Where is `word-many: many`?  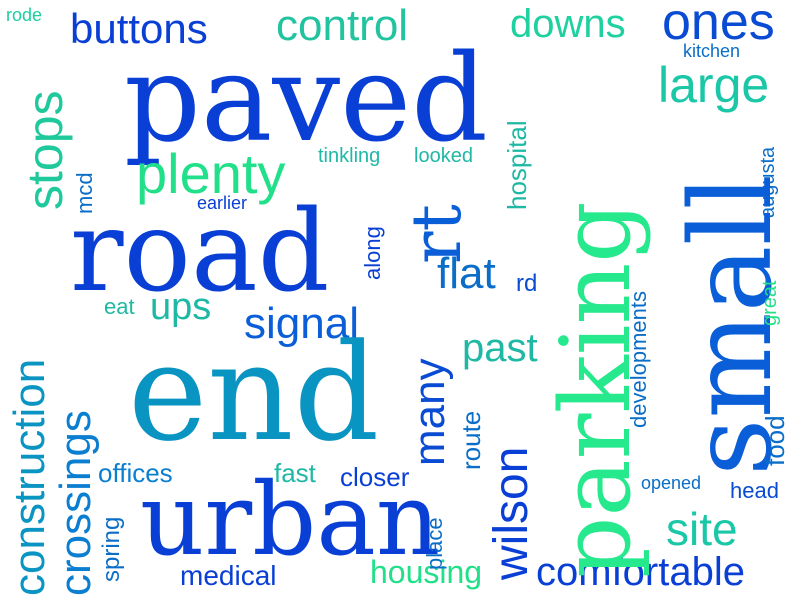
word-many: many is located at coordinates (429, 412).